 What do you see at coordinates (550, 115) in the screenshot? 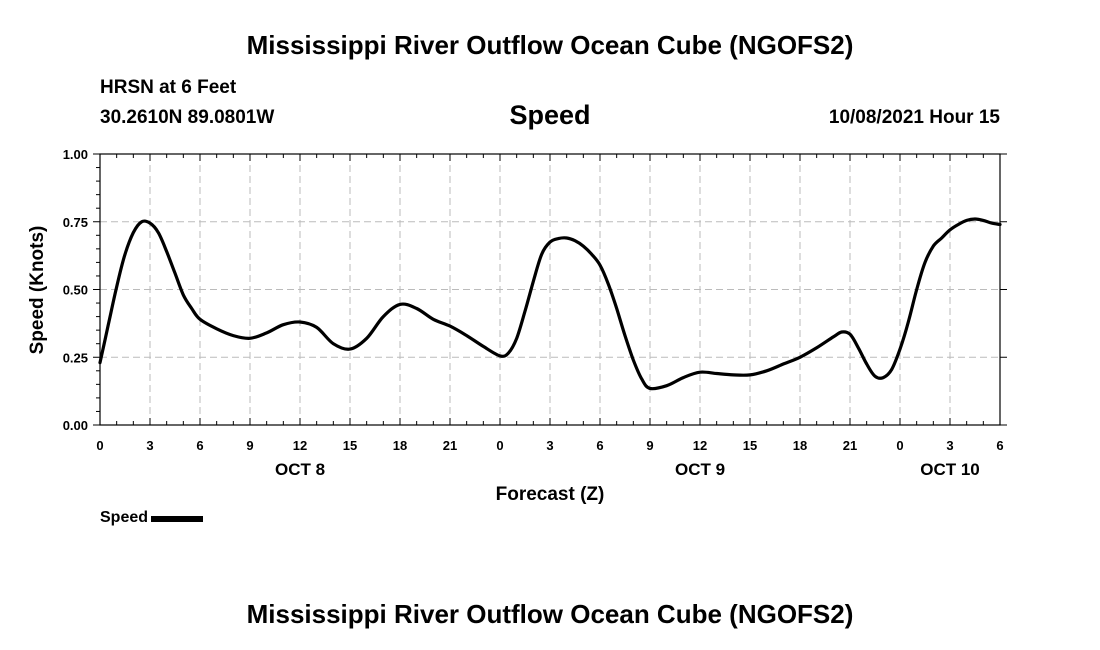
I see `variable-title: Speed` at bounding box center [550, 115].